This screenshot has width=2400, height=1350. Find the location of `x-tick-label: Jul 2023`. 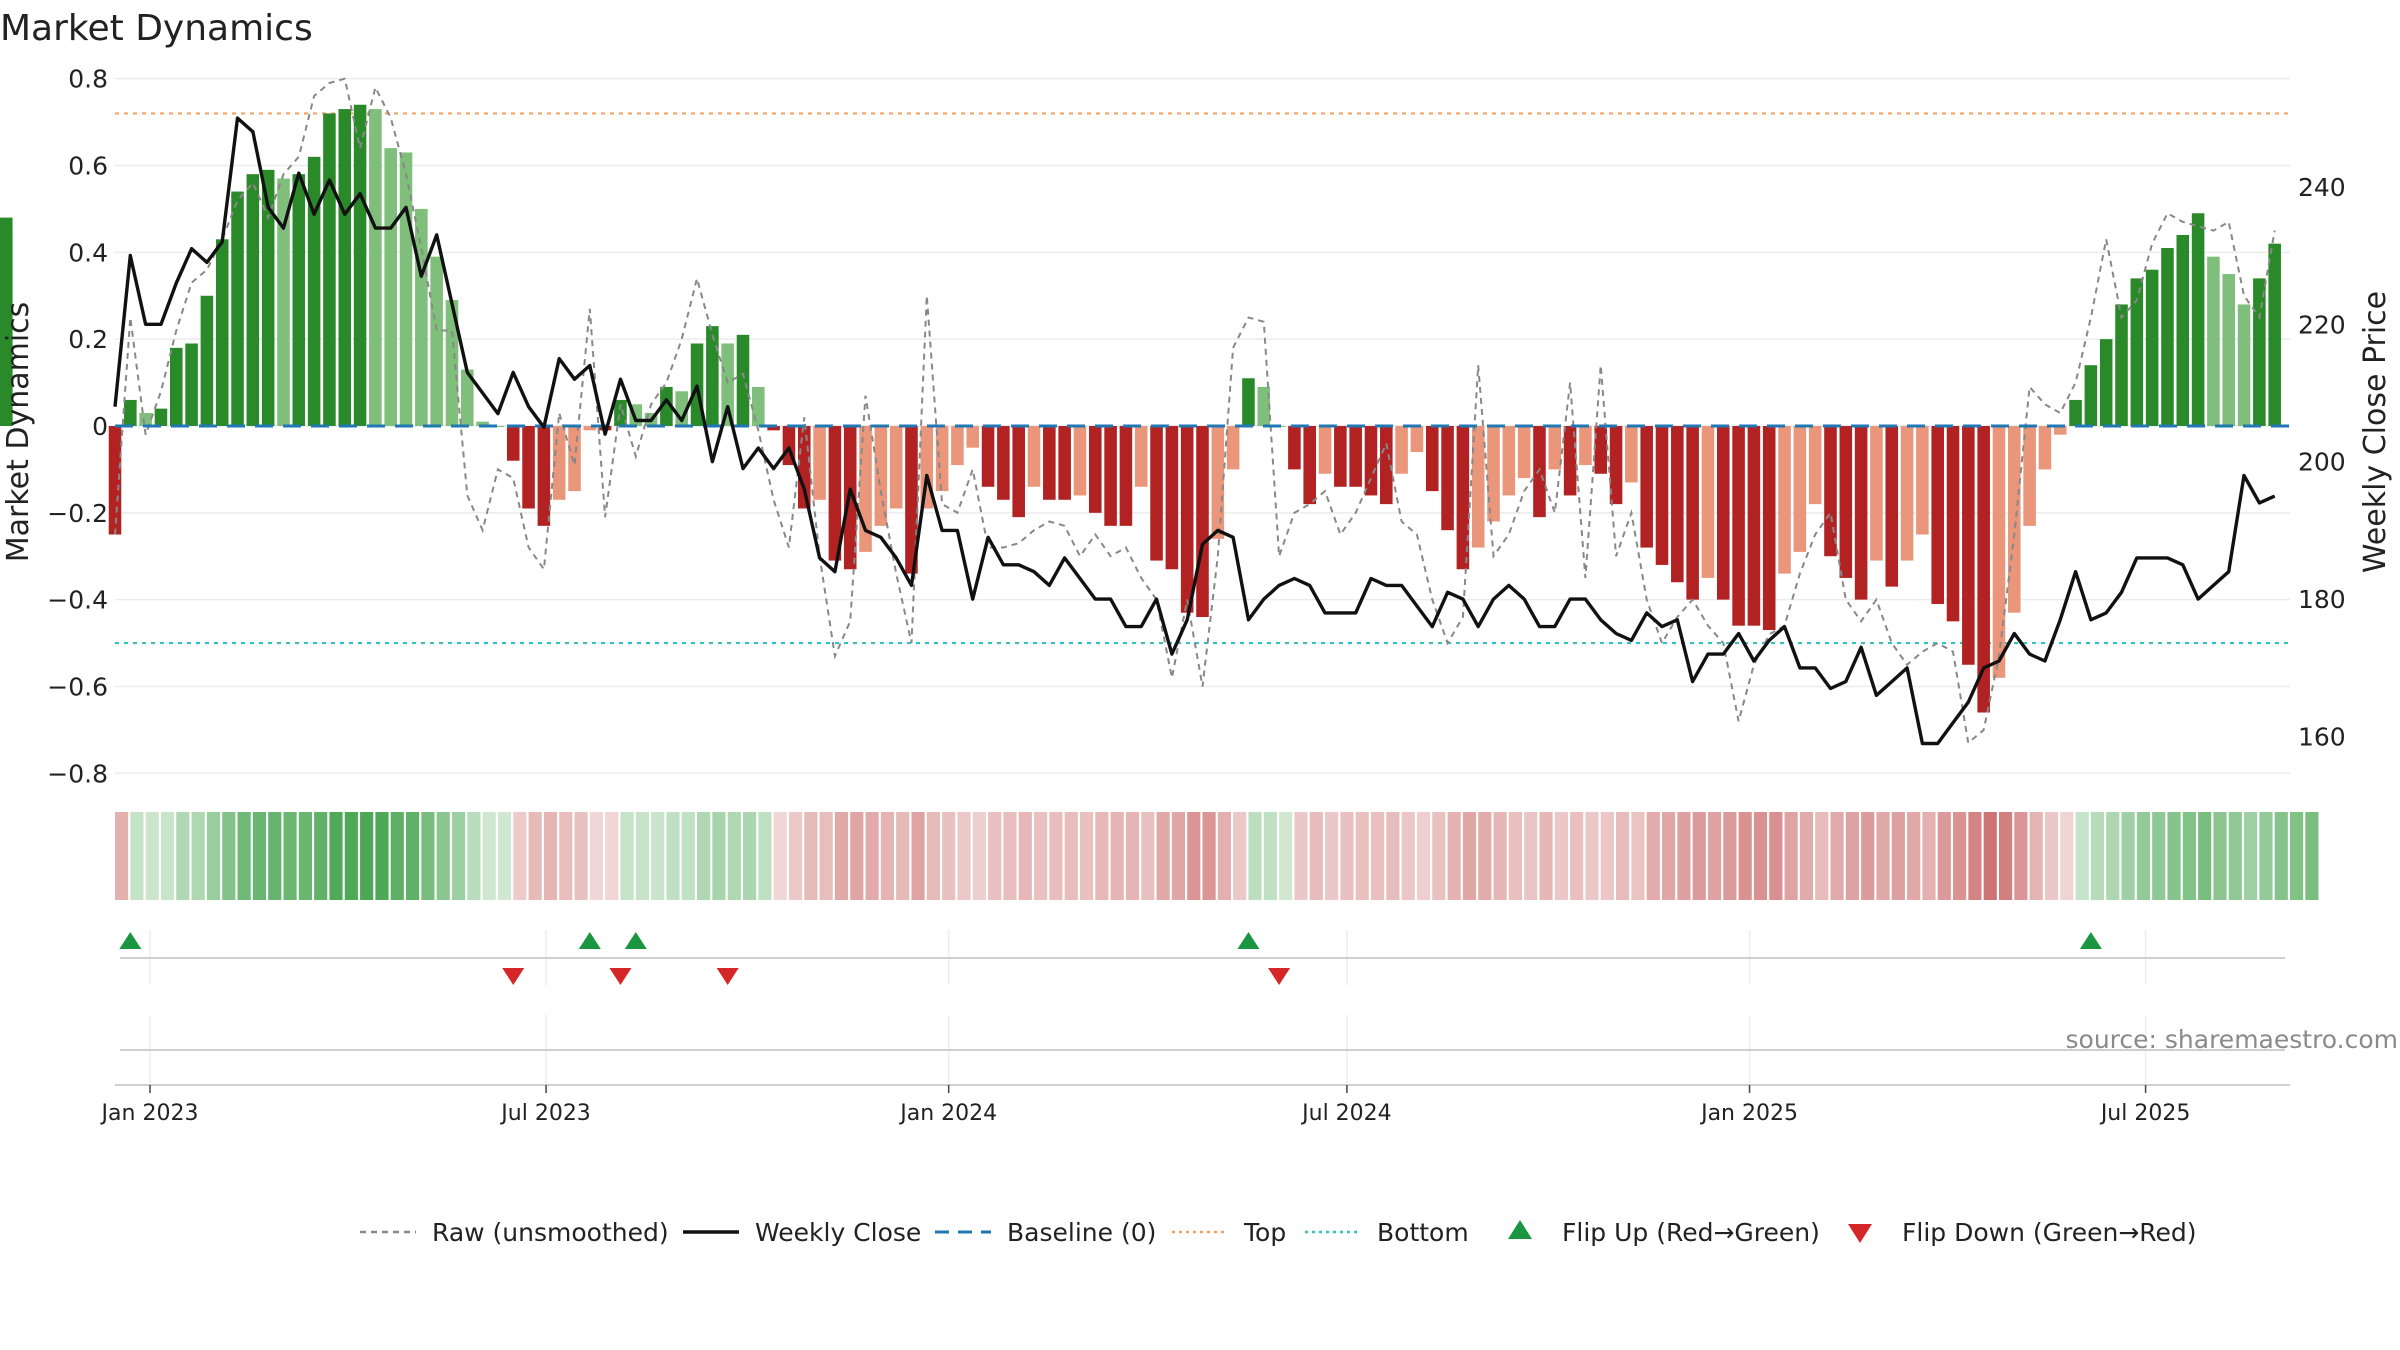

x-tick-label: Jul 2023 is located at coordinates (545, 1113).